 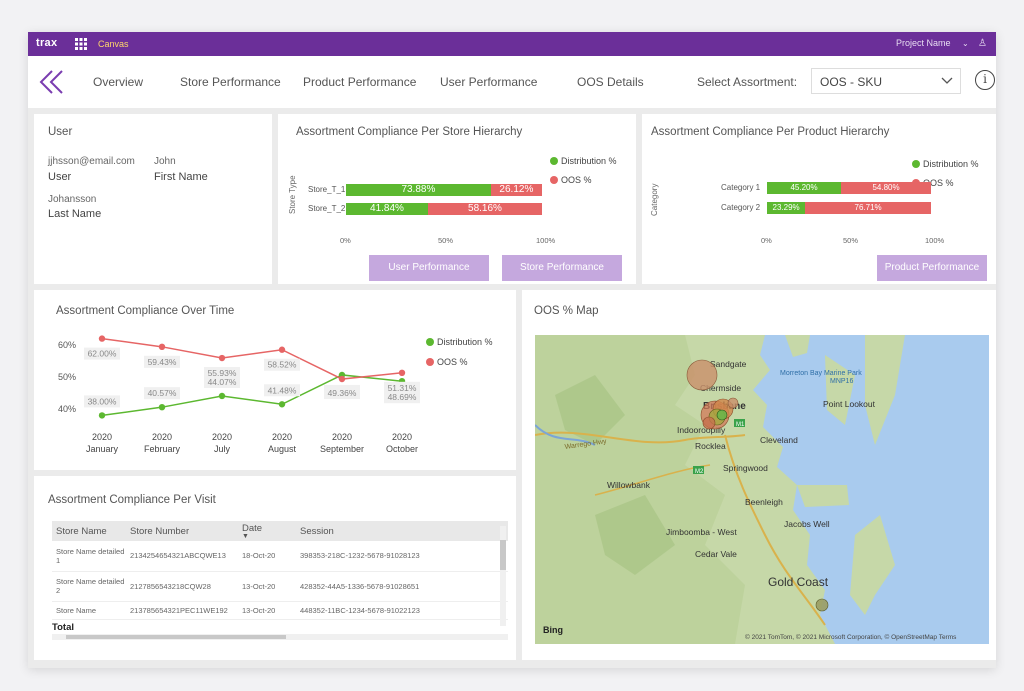 I want to click on x-tick-month: February, so click(x=162, y=449).